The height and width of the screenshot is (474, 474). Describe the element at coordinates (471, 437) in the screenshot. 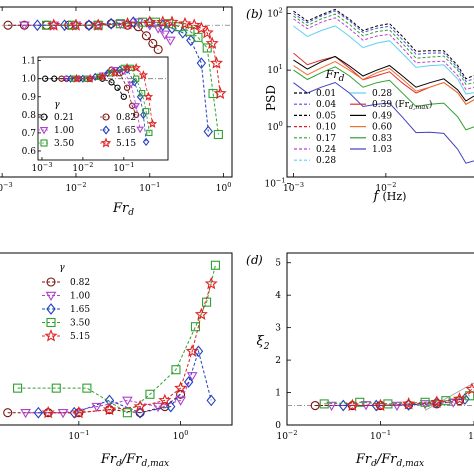

I see `panel-d-xtick-label-text: 1` at that location.